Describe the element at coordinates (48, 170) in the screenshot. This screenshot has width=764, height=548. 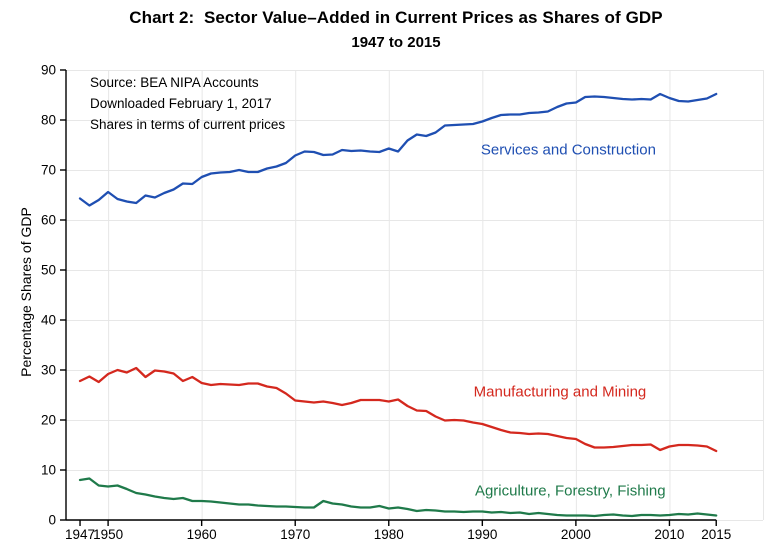
I see `svg-text: 70` at that location.